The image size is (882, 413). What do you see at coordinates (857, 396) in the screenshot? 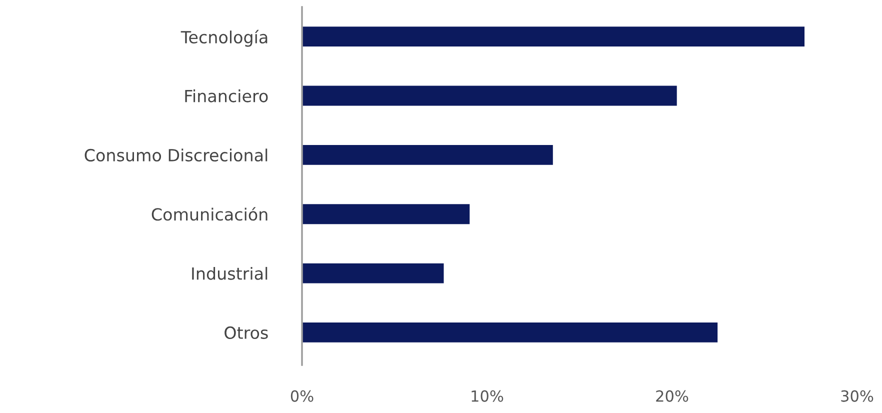
I see `x-tick-label: 30%` at bounding box center [857, 396].